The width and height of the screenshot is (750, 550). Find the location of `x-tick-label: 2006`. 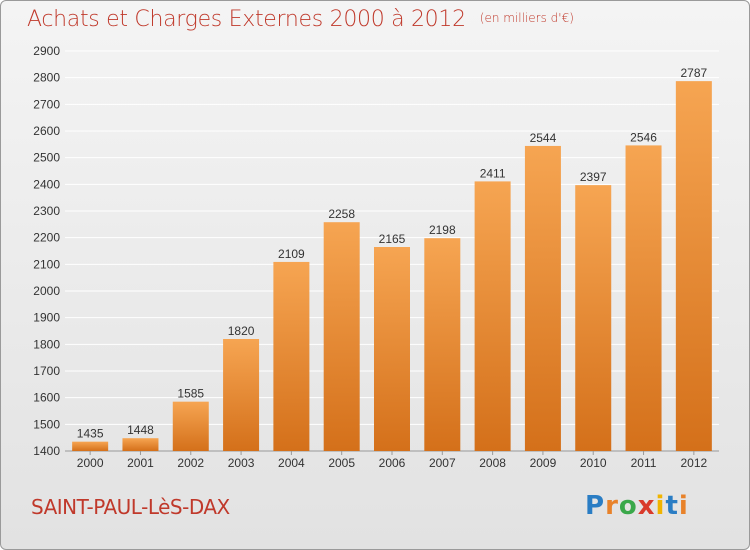

x-tick-label: 2006 is located at coordinates (392, 463).